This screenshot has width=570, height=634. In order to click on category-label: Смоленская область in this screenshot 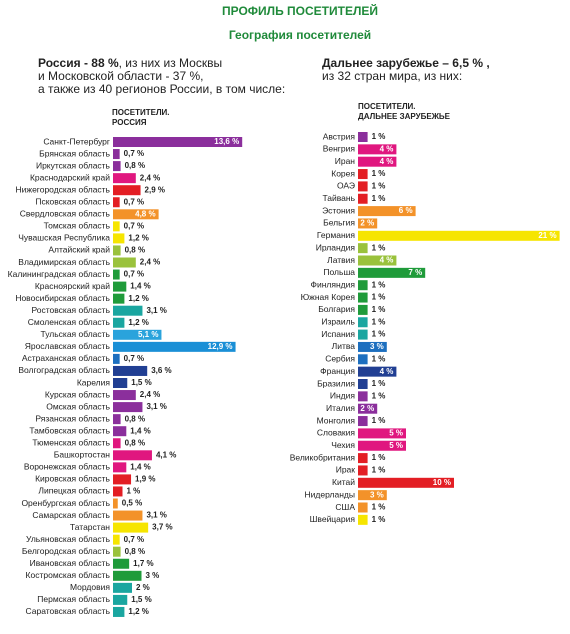, I will do `click(69, 322)`.